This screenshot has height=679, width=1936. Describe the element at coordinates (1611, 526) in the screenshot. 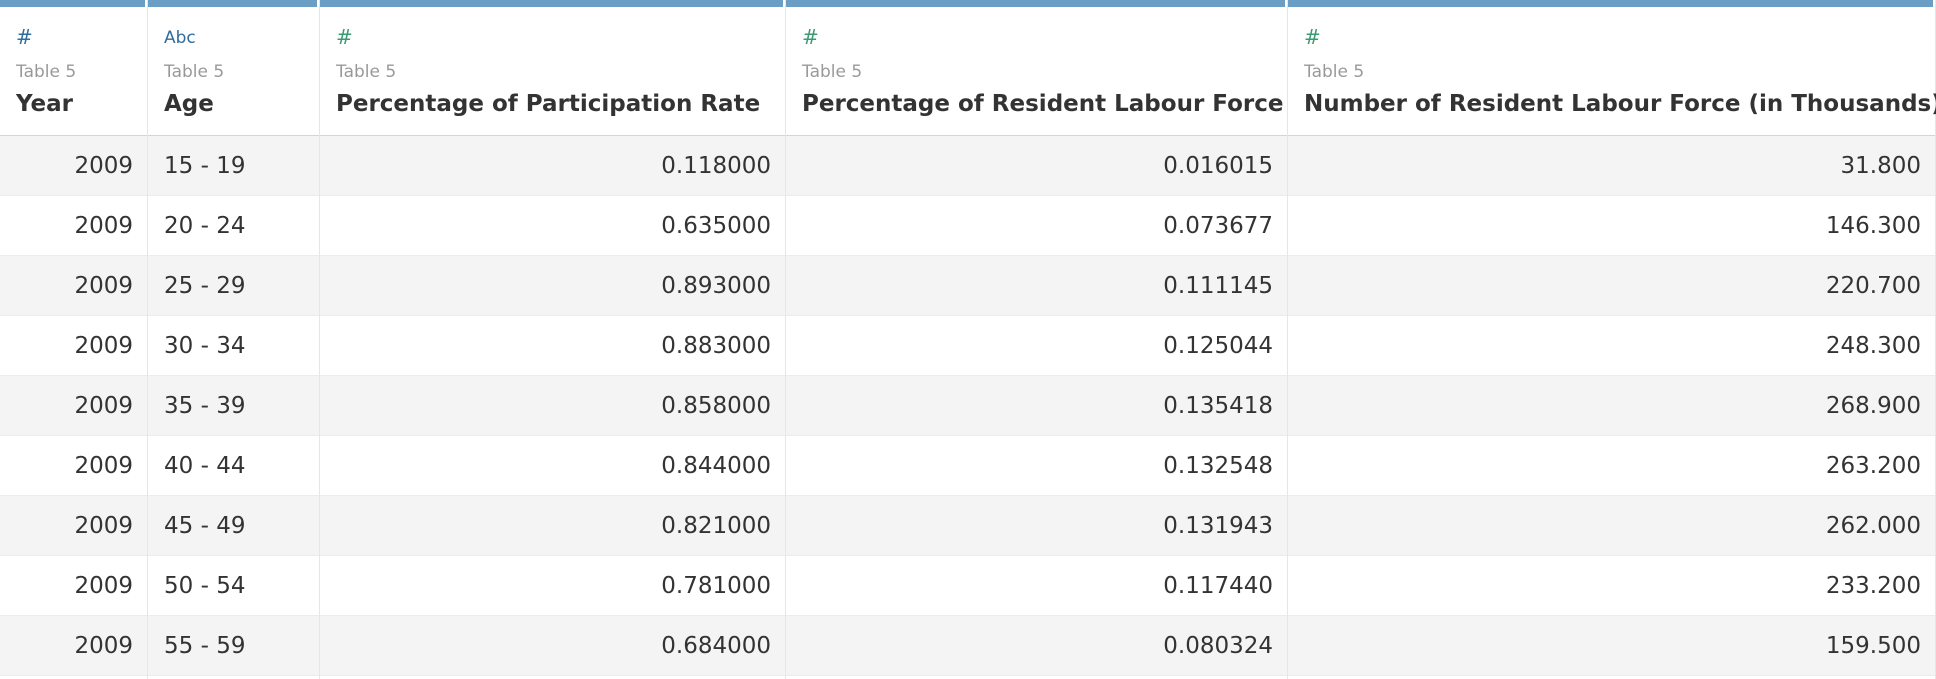

I see `table-cell: 262.000` at that location.